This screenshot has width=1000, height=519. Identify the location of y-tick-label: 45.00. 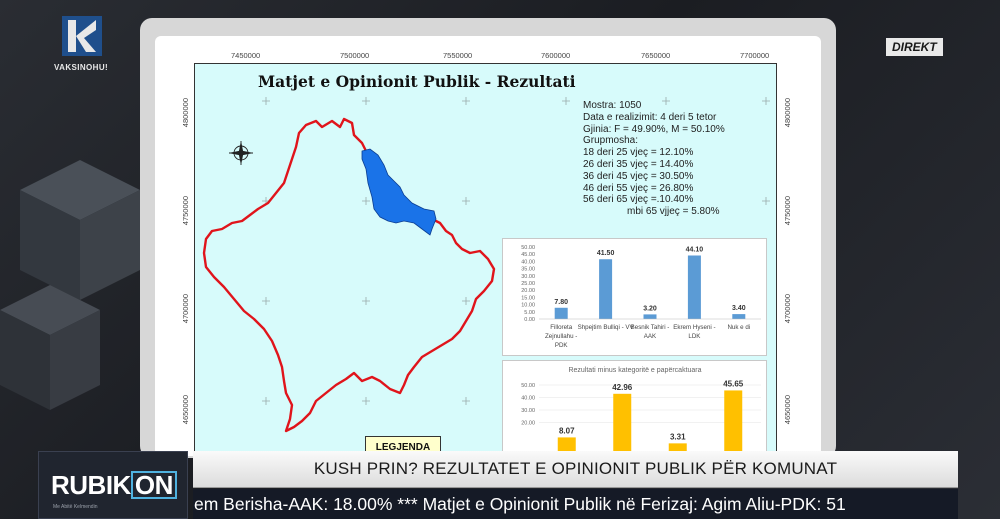
(528, 255).